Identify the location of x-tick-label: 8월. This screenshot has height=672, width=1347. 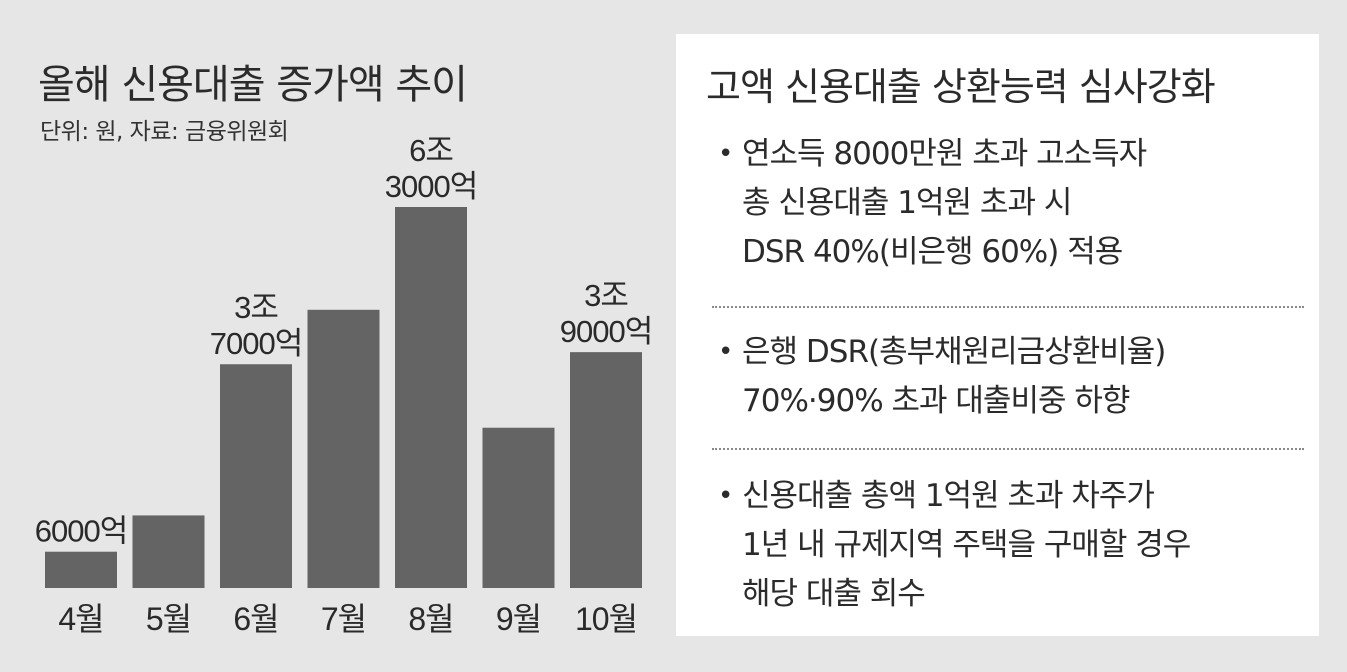
(430, 619).